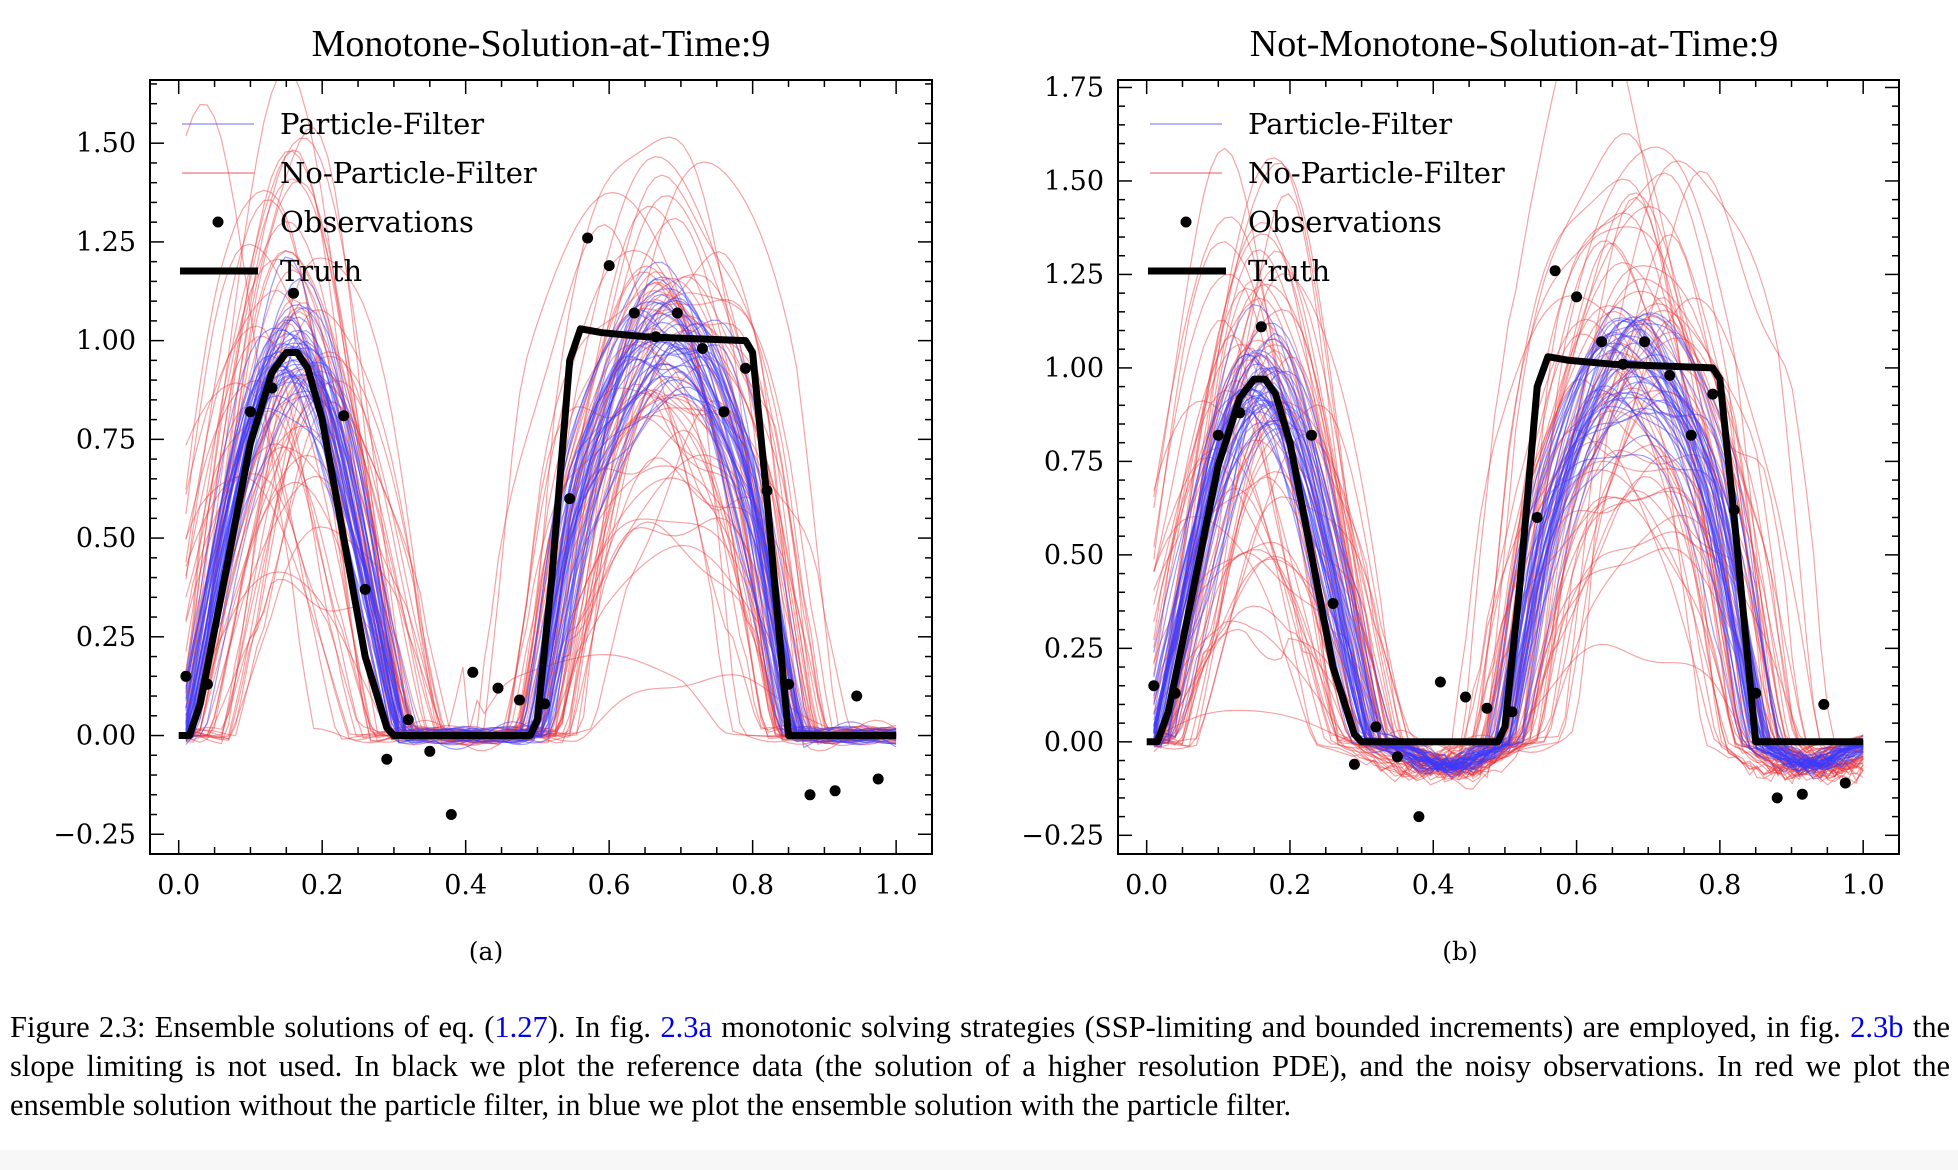  Describe the element at coordinates (686, 1027) in the screenshot. I see `caption-reference-link: 2.3a` at that location.